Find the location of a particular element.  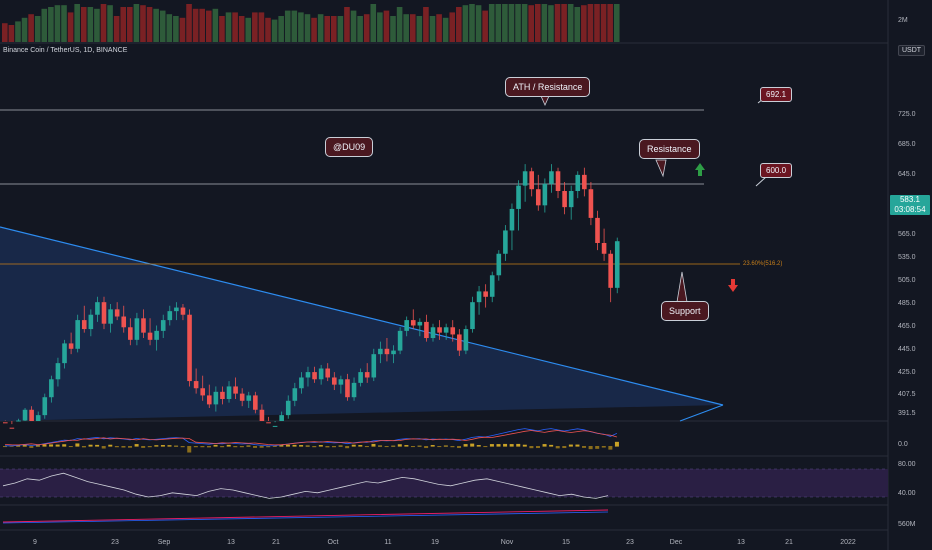

macd-panel is located at coordinates (311, 440).